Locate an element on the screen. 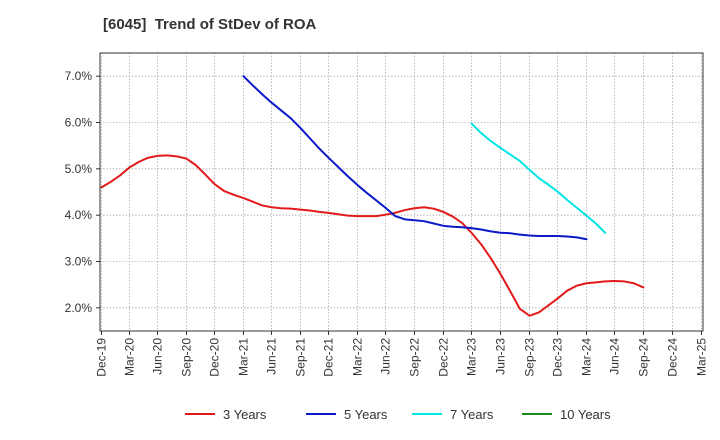  x-tick-label: Sep-22 is located at coordinates (415, 357).